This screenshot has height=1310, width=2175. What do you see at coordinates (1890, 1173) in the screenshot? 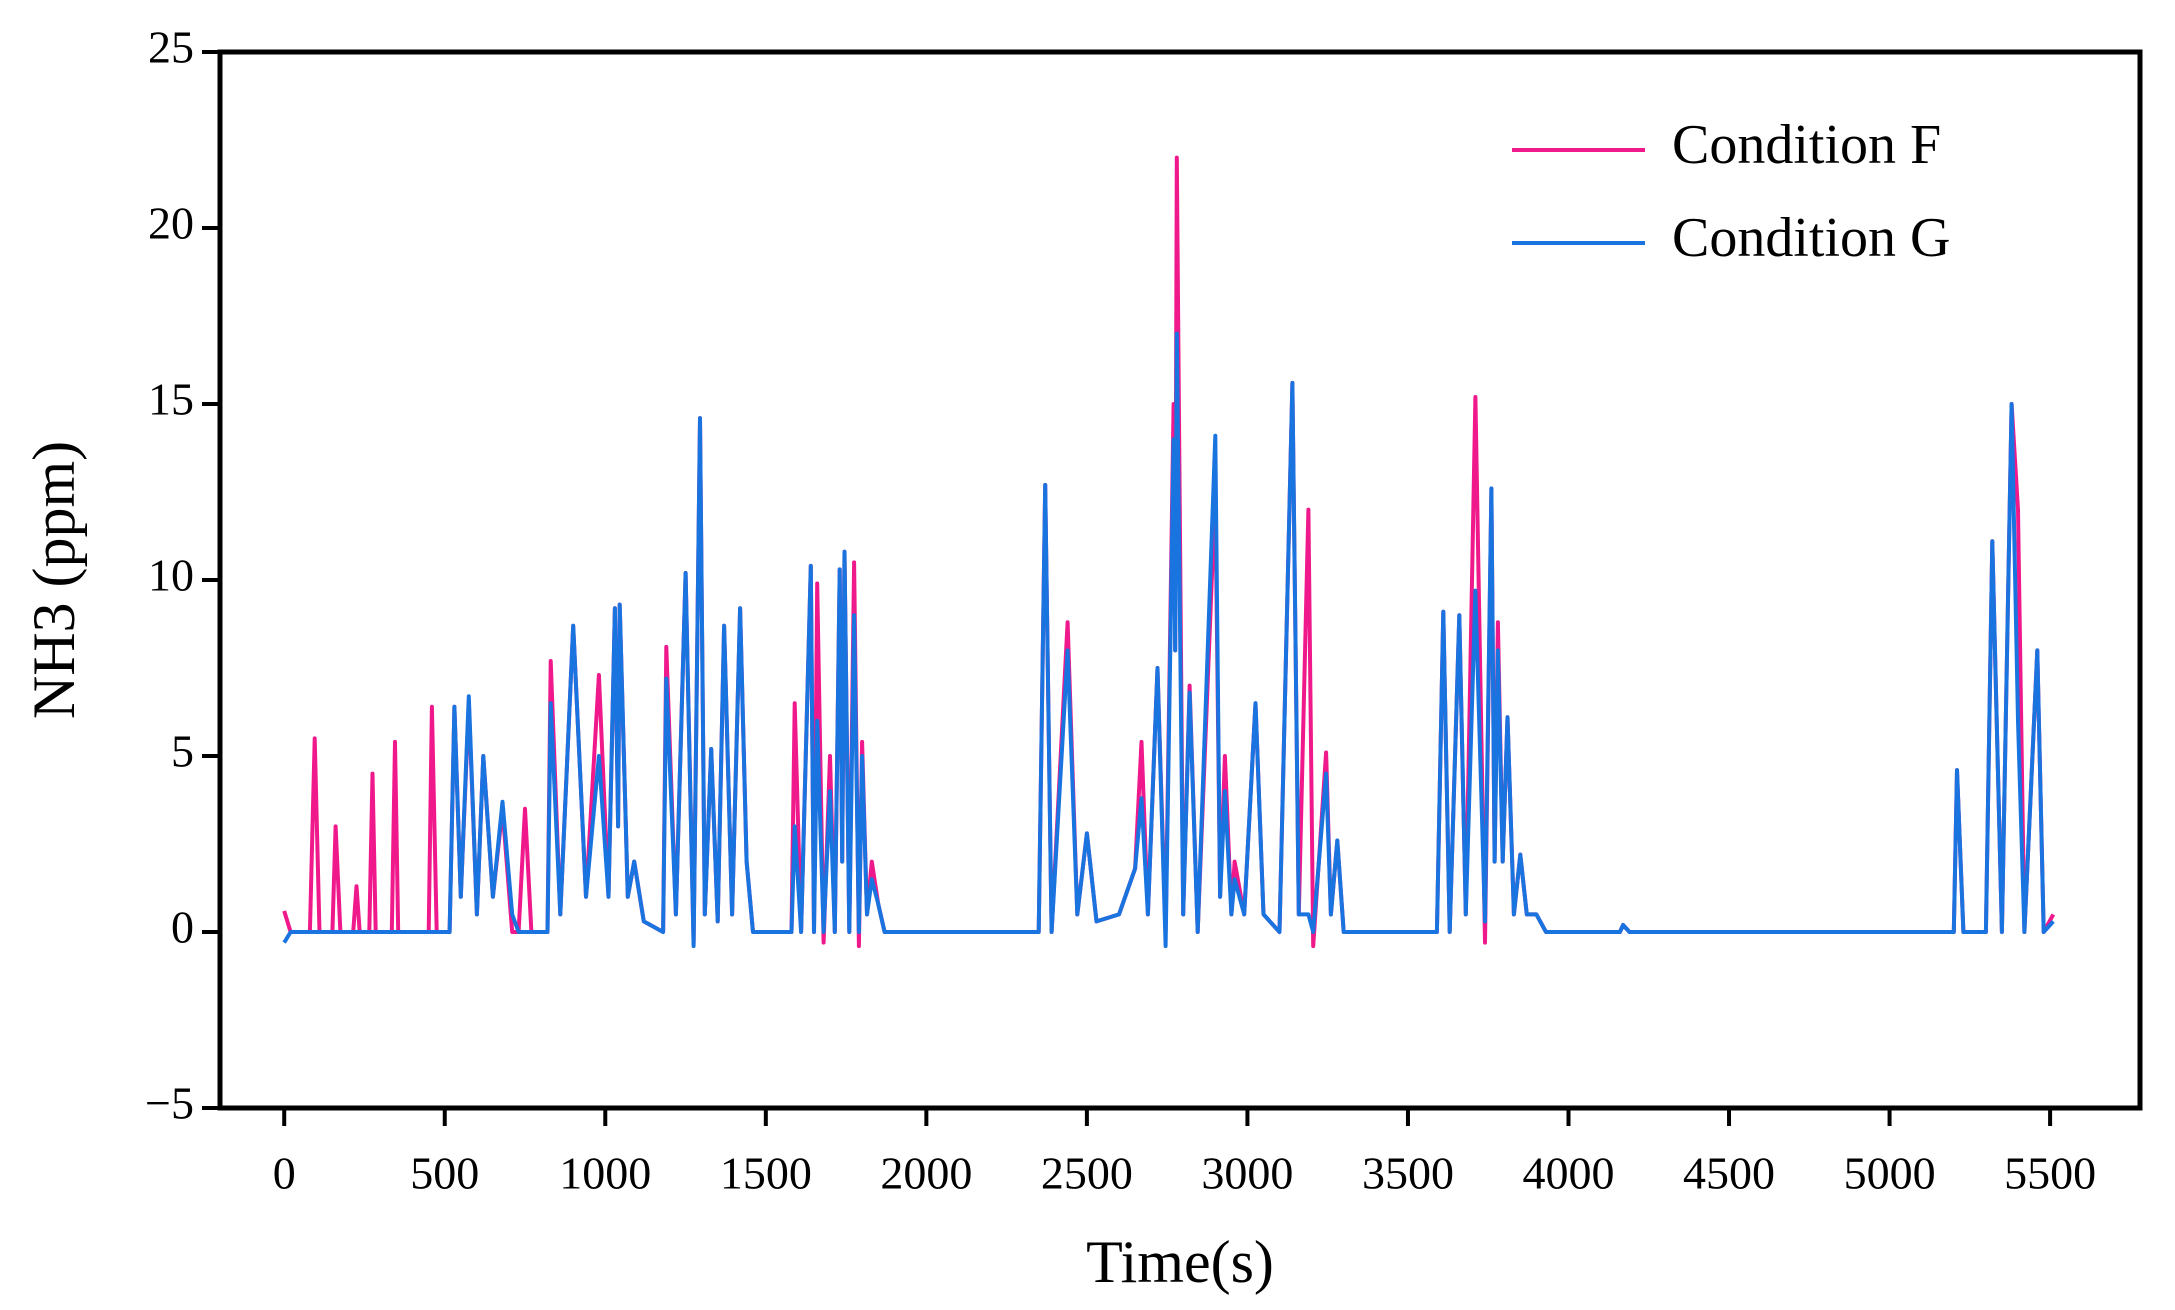
I see `x-tick-label: 5000` at bounding box center [1890, 1173].